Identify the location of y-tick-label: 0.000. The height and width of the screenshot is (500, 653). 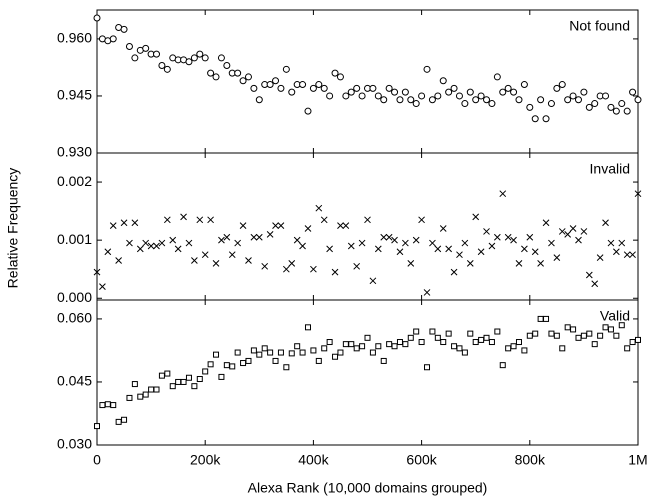
(74, 297).